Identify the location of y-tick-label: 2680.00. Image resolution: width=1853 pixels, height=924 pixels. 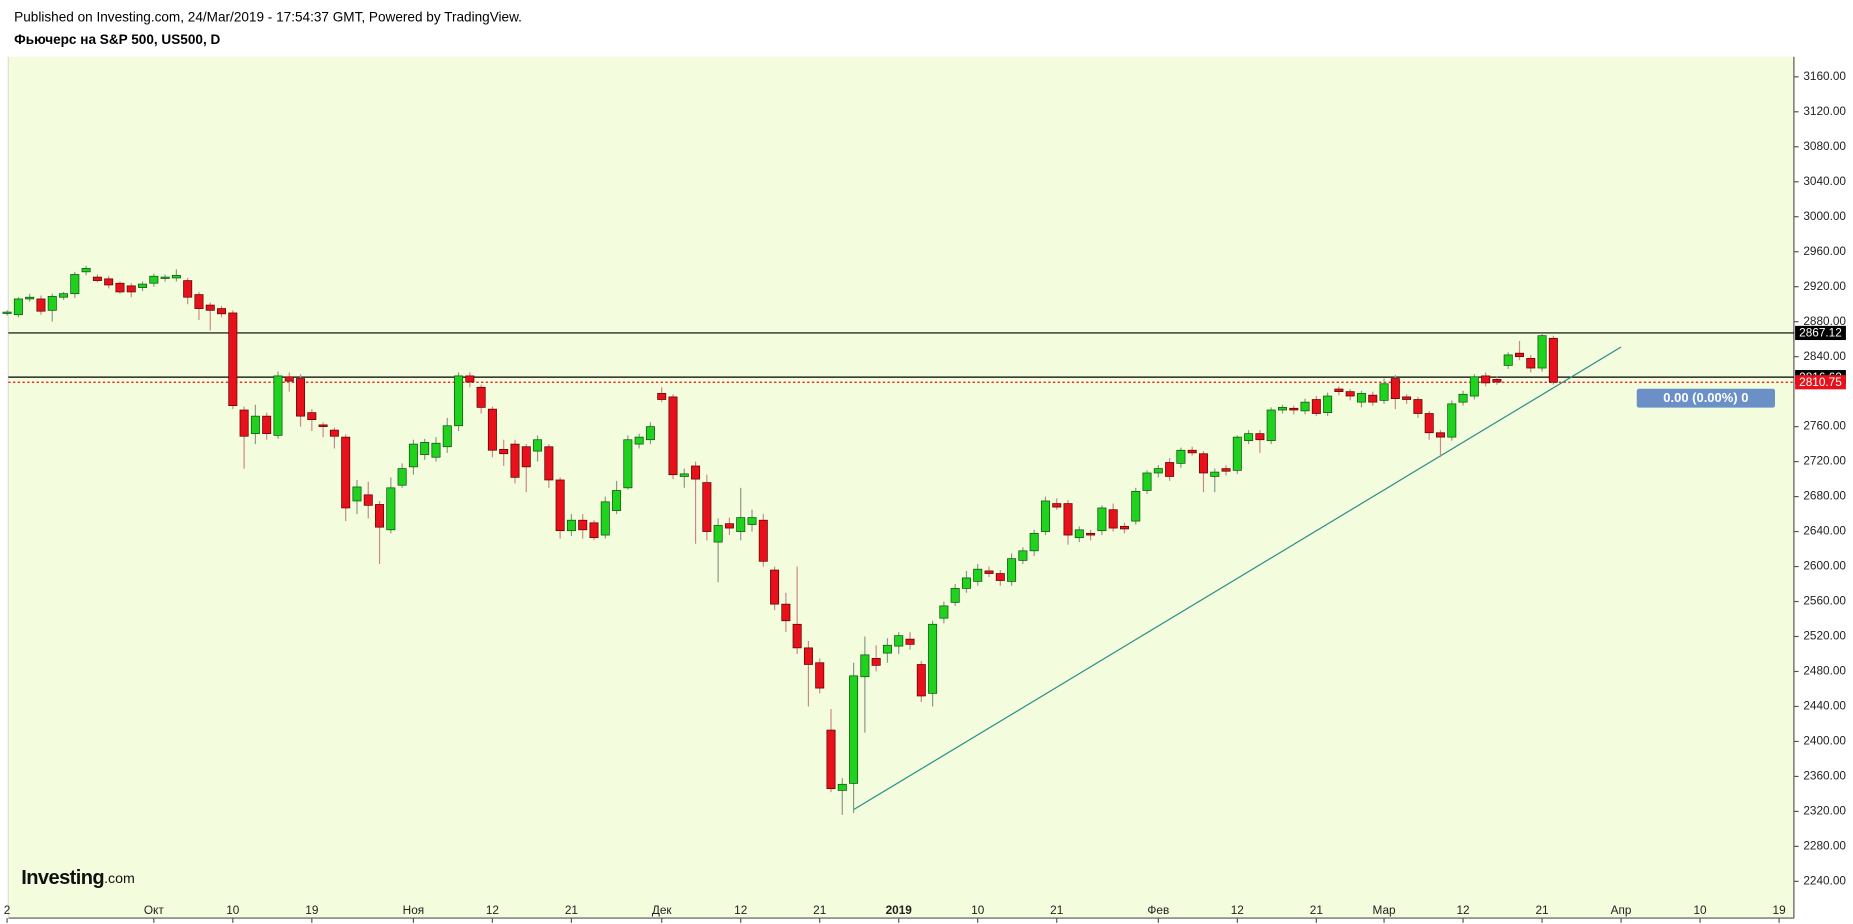
(1824, 496).